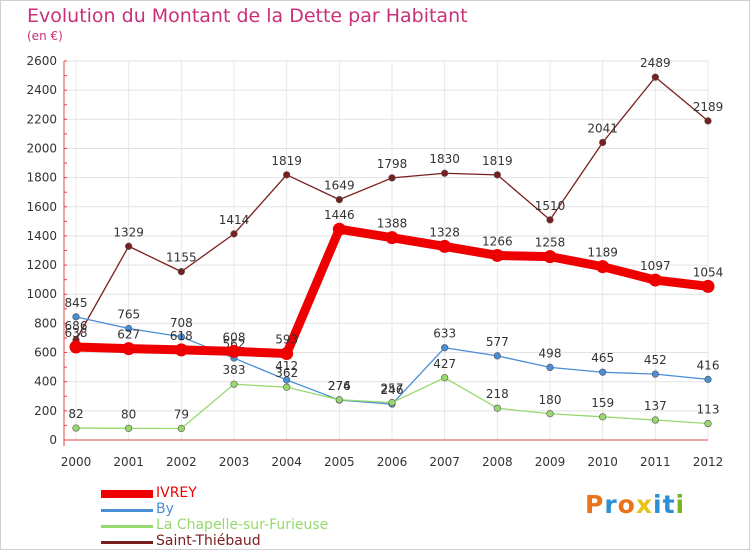 The image size is (750, 550). Describe the element at coordinates (41, 265) in the screenshot. I see `y-tick-label: 1200` at that location.